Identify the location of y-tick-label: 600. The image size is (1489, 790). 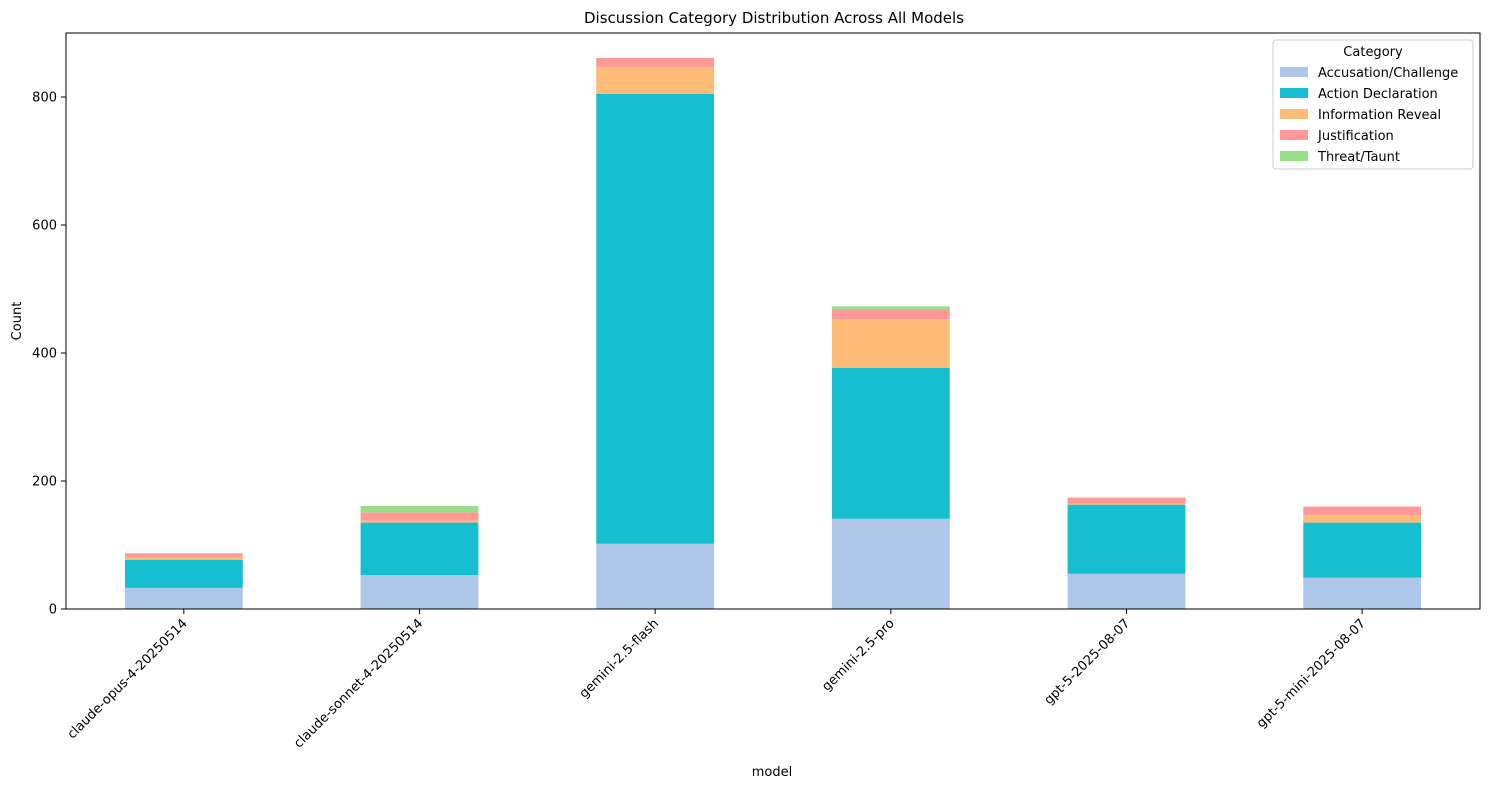
(44, 226).